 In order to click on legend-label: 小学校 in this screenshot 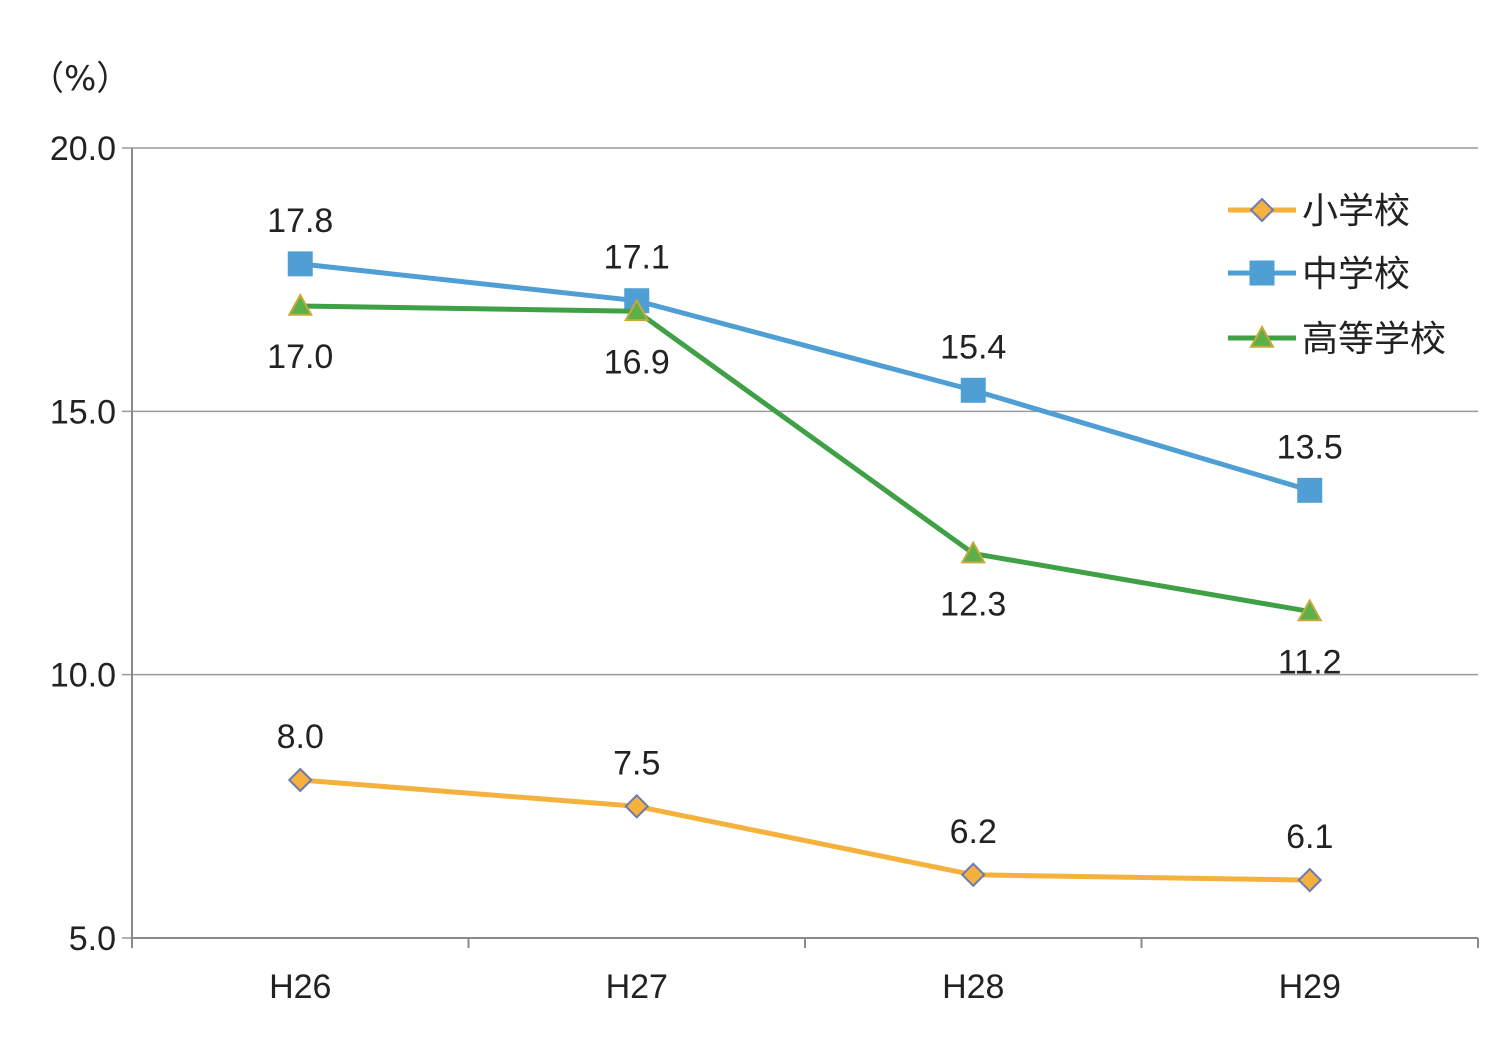, I will do `click(1356, 211)`.